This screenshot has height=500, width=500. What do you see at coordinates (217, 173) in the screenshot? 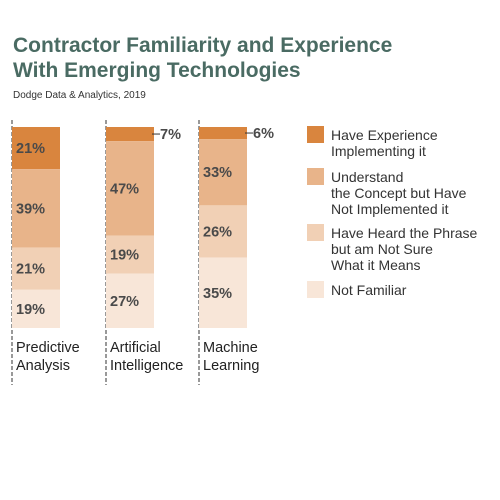
I see `data-label: 33%` at bounding box center [217, 173].